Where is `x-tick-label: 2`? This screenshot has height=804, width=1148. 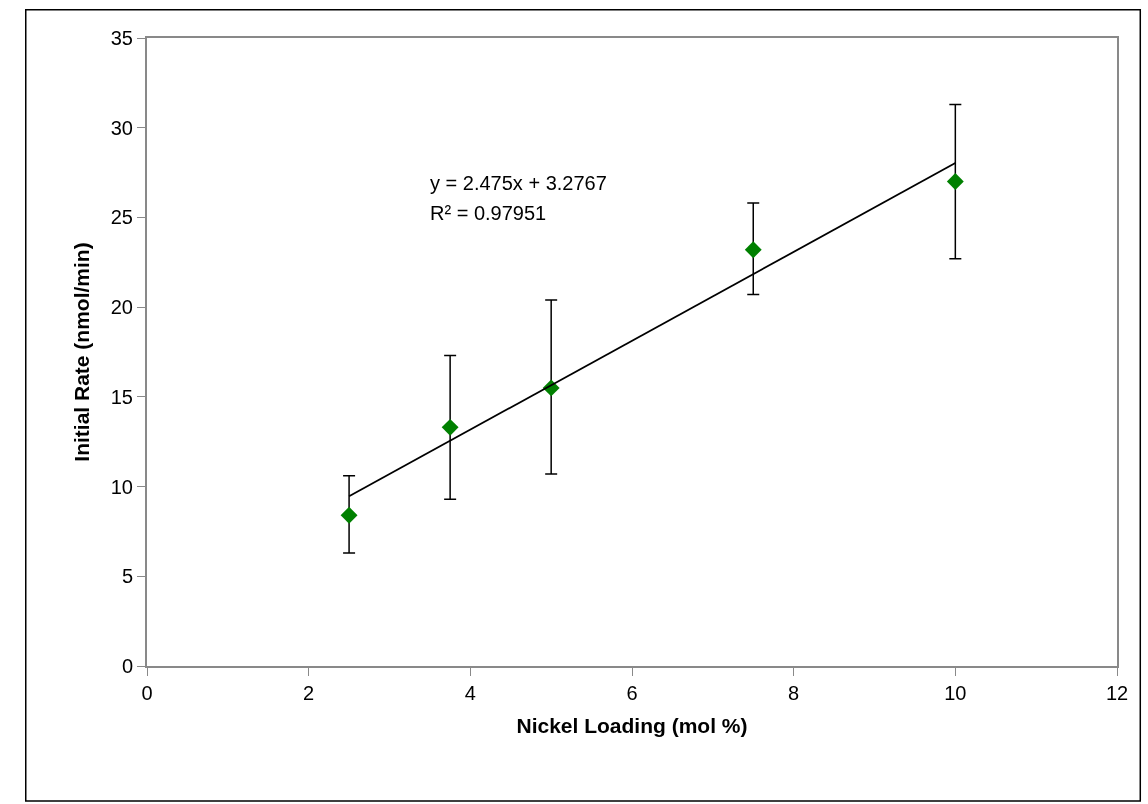 x-tick-label: 2 is located at coordinates (309, 693).